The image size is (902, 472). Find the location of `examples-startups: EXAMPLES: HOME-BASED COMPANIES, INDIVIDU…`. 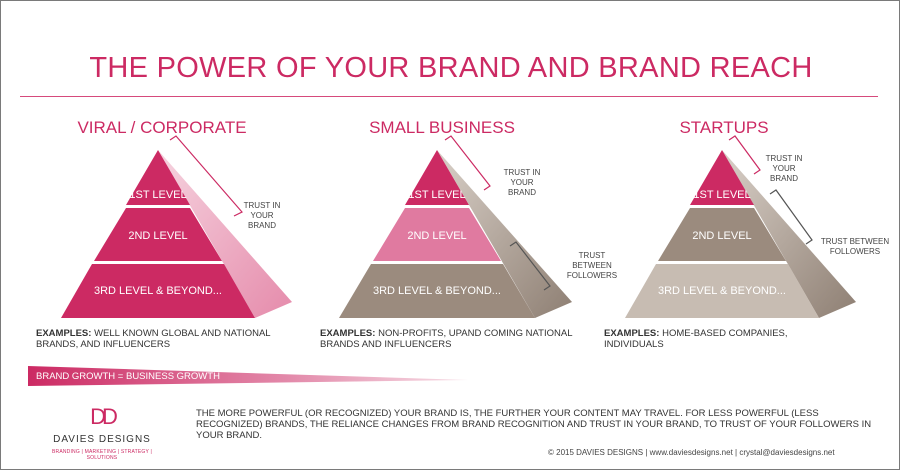

examples-startups: EXAMPLES: HOME-BASED COMPANIES, INDIVIDU… is located at coordinates (714, 339).